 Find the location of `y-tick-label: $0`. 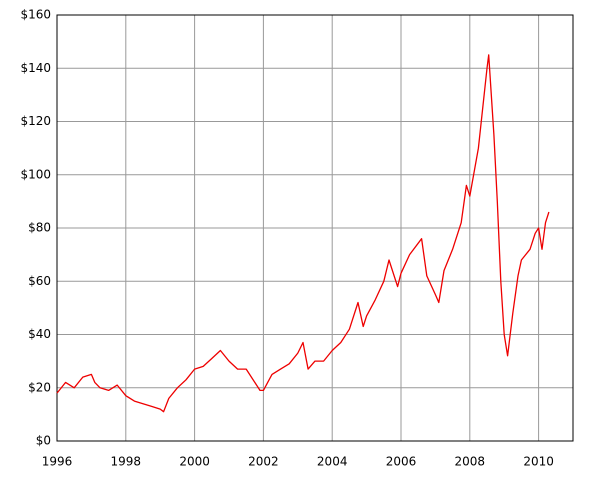

y-tick-label: $0 is located at coordinates (43, 441).